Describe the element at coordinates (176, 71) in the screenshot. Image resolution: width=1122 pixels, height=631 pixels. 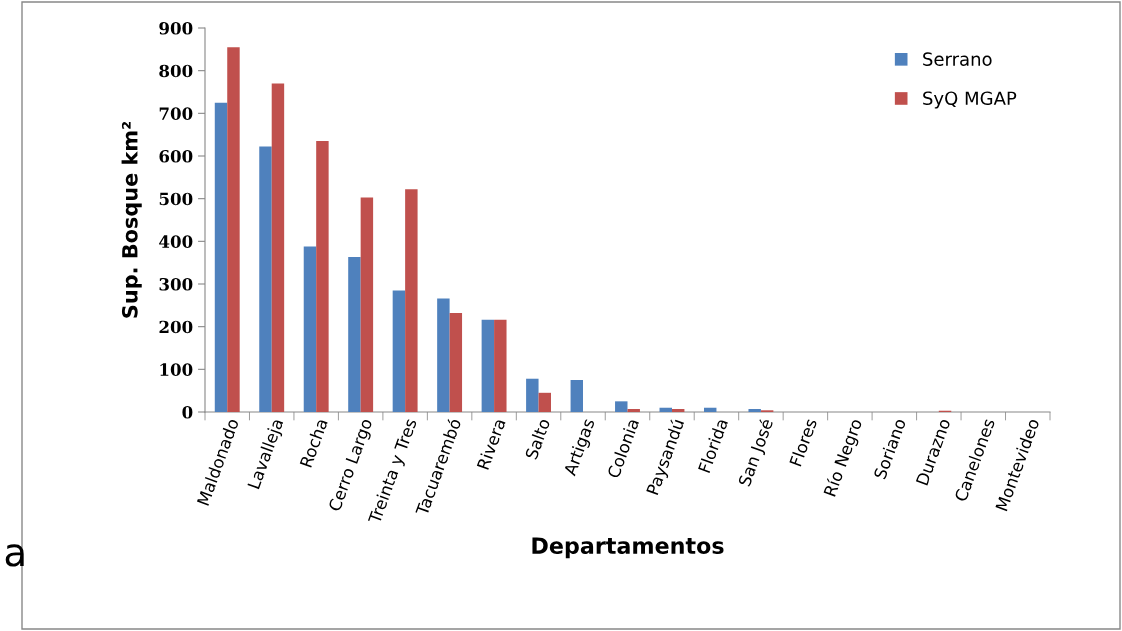
I see `y-tick-label: 800` at that location.